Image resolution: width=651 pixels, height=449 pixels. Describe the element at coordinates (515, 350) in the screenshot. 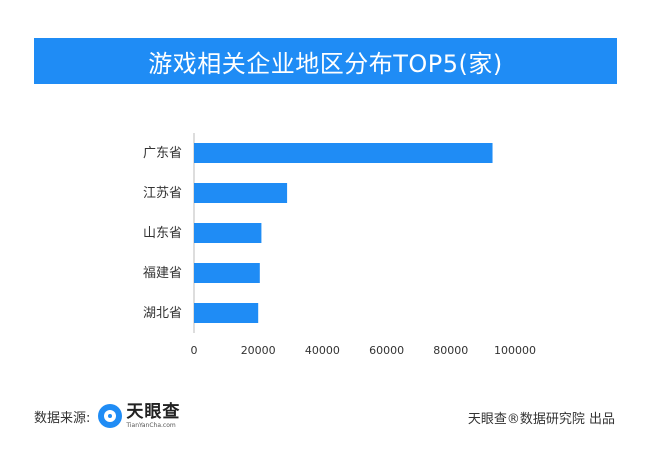

I see `x-tick-label-5: 100000` at that location.